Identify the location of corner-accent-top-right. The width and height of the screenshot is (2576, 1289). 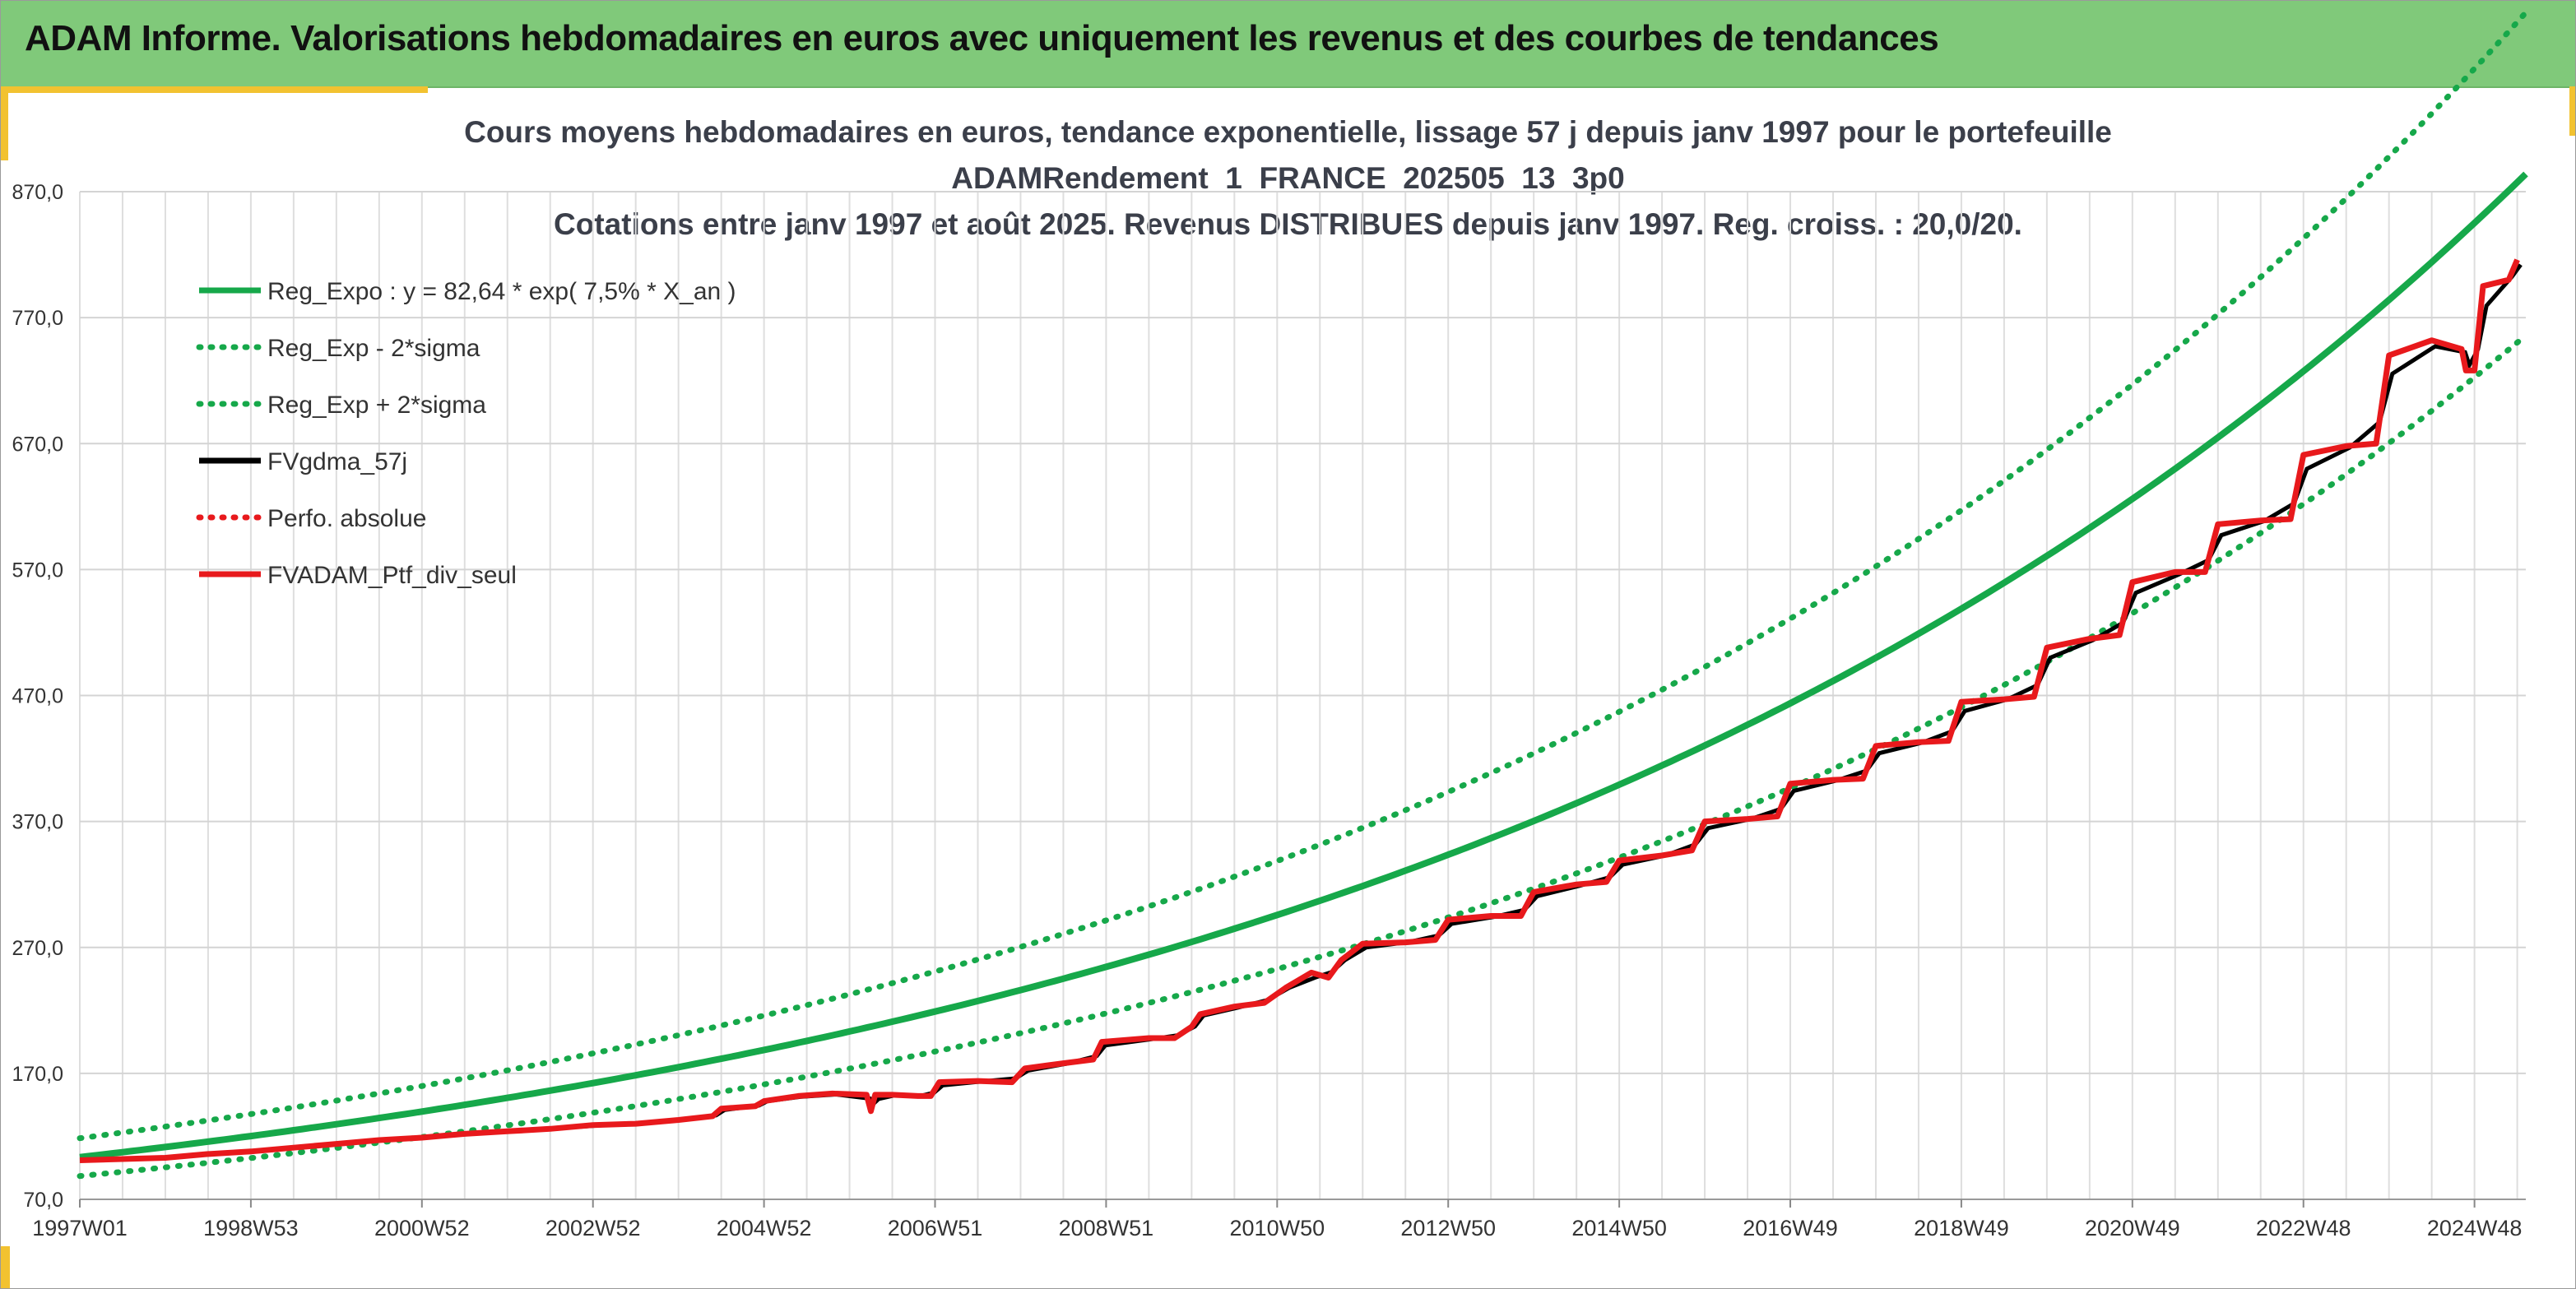
(2572, 111).